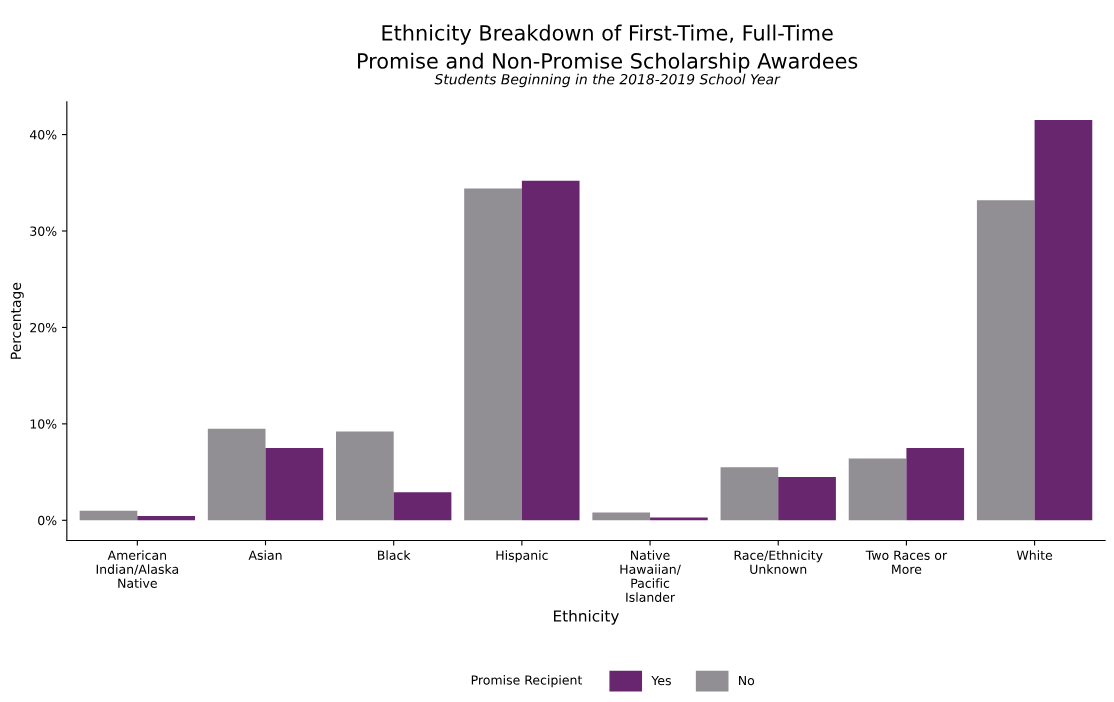 Image resolution: width=1114 pixels, height=702 pixels. What do you see at coordinates (747, 680) in the screenshot?
I see `legend-label: No` at bounding box center [747, 680].